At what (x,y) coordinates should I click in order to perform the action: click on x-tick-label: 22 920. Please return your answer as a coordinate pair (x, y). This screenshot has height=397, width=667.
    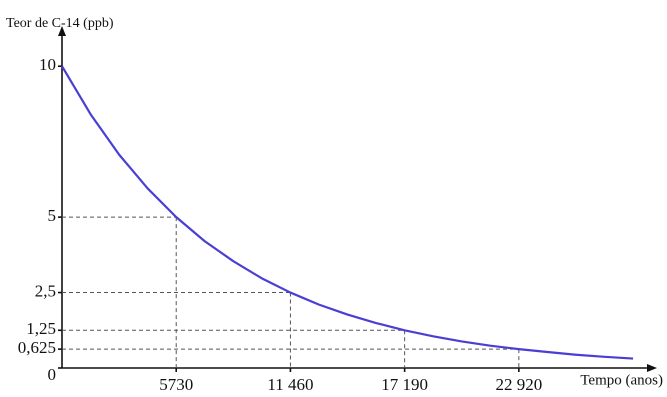
    Looking at the image, I should click on (518, 384).